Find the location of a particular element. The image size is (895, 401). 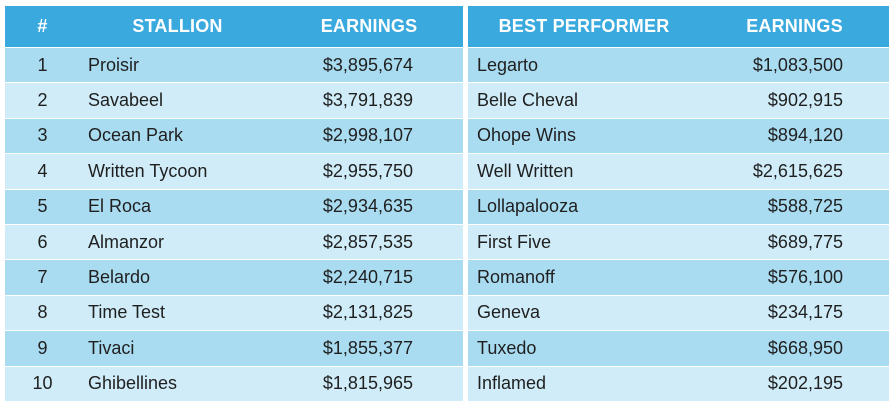

best-performer-name-cell: Romanoff is located at coordinates (584, 277).